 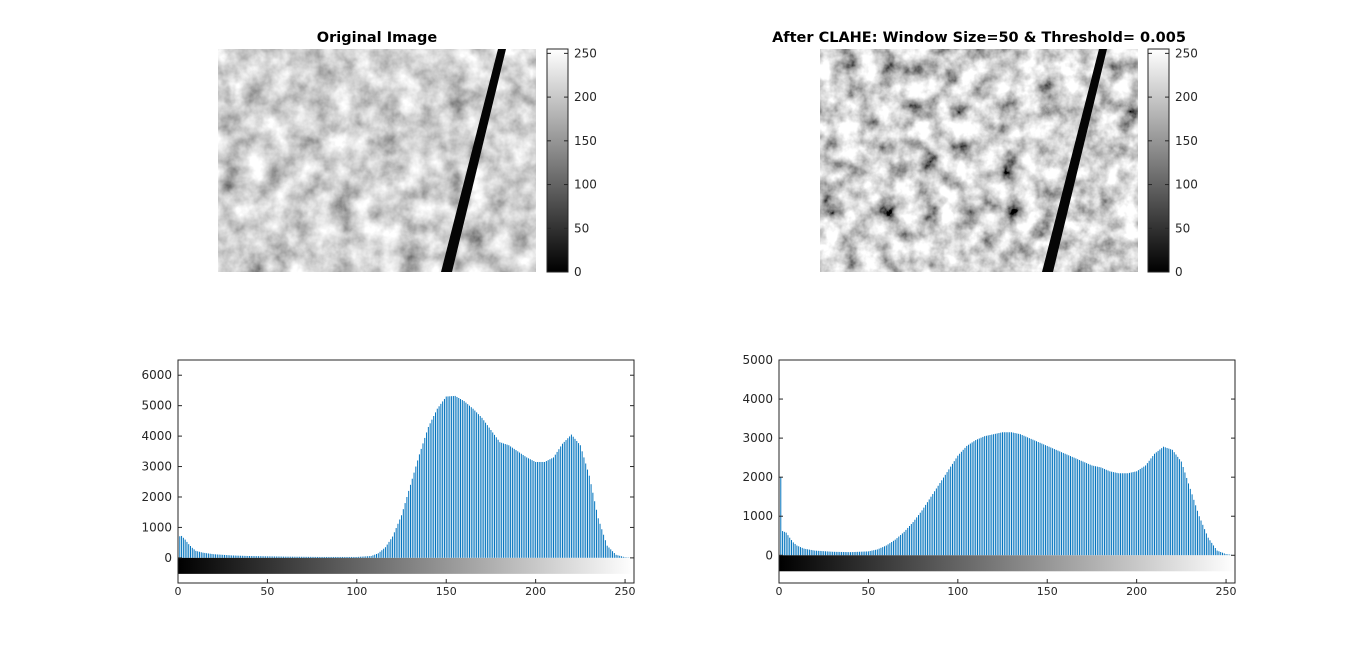 What do you see at coordinates (156, 467) in the screenshot?
I see `y-tick-label: 3000` at bounding box center [156, 467].